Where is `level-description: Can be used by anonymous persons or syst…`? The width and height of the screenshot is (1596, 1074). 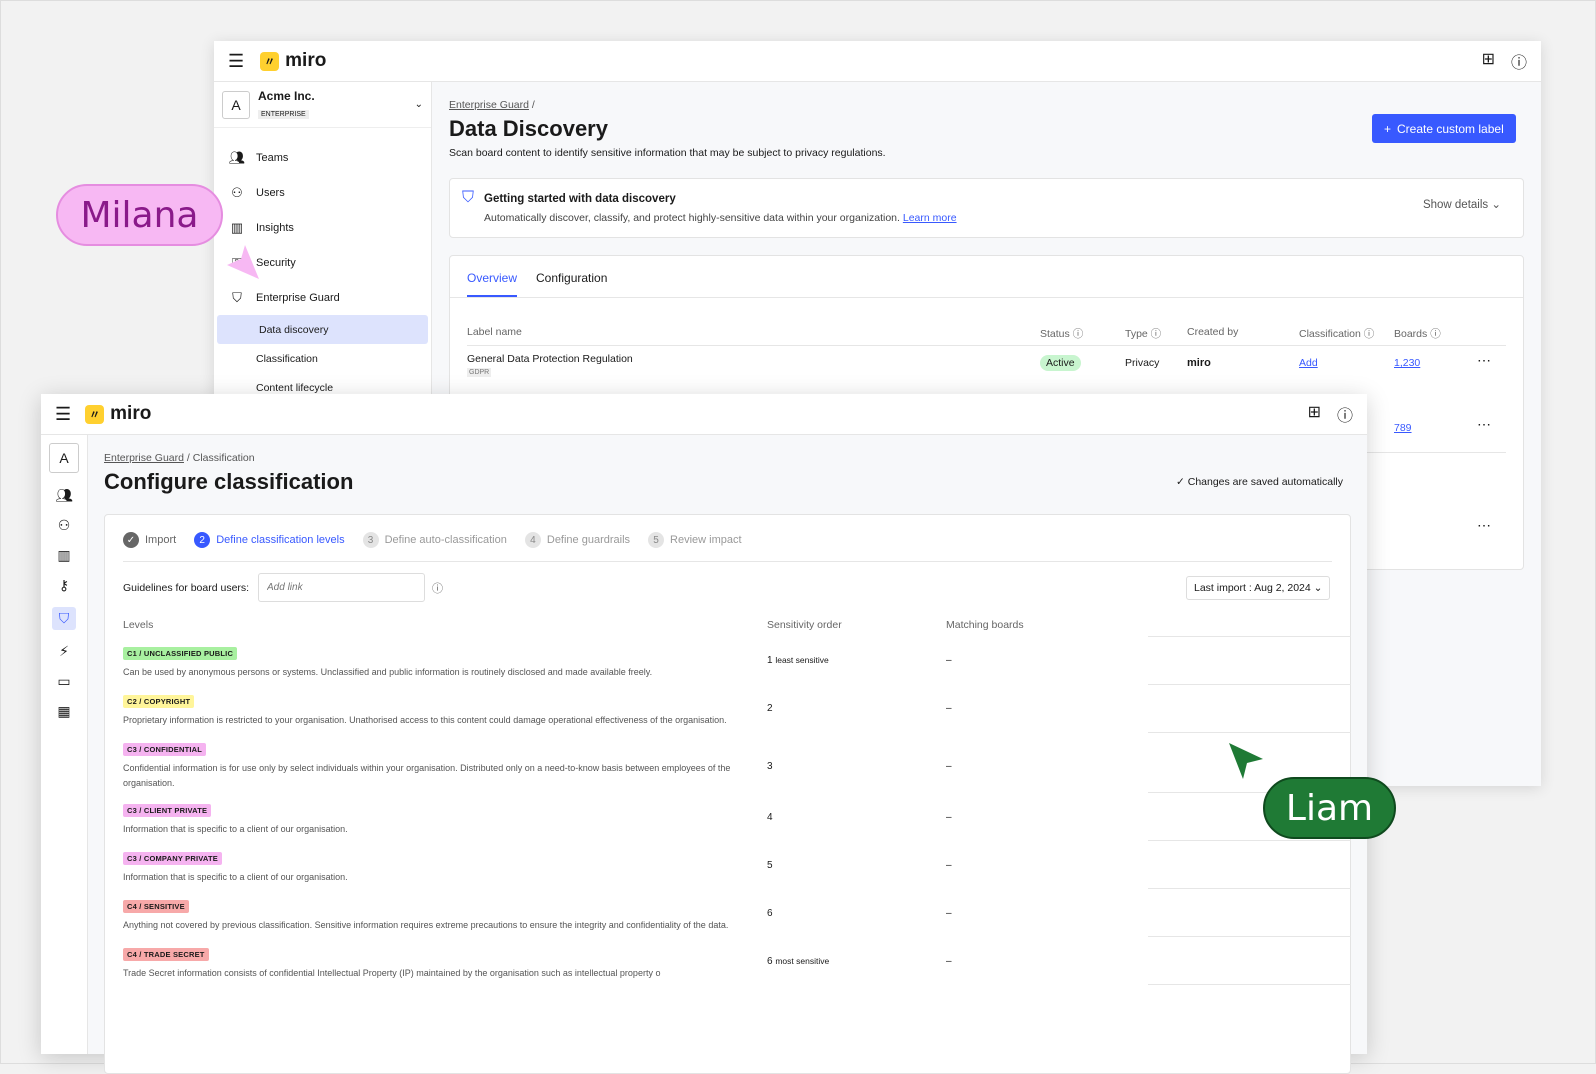
level-description: Can be used by anonymous persons or syst… is located at coordinates (388, 672).